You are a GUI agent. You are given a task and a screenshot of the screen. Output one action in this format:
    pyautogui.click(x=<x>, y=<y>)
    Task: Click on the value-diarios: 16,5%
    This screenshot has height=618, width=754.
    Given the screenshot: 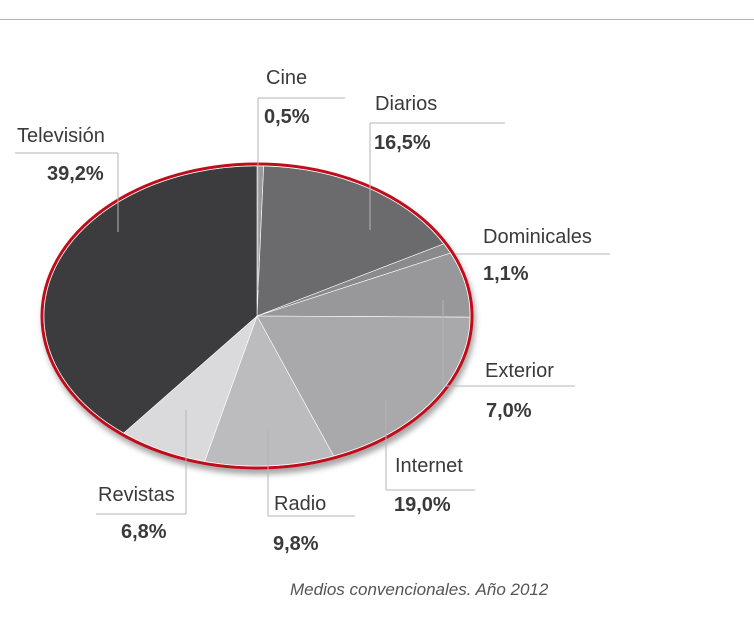 What is the action you would take?
    pyautogui.click(x=402, y=143)
    